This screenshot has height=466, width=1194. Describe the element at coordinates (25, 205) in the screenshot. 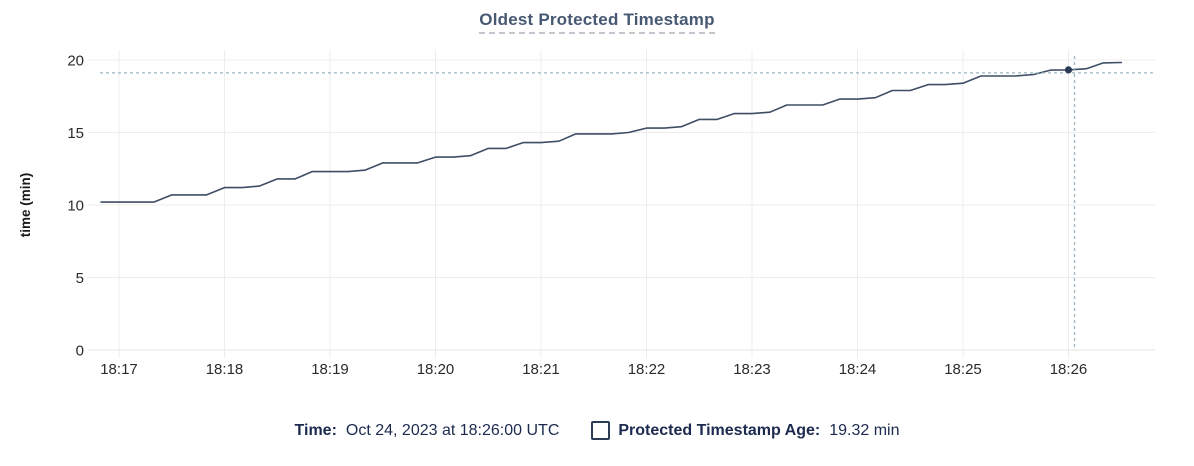

I see `y-axis-title: time (min)` at that location.